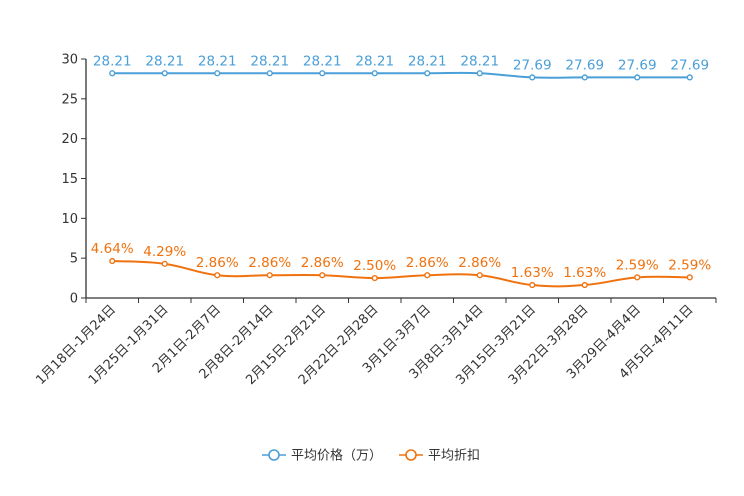  I want to click on data-label: 2.50%, so click(374, 266).